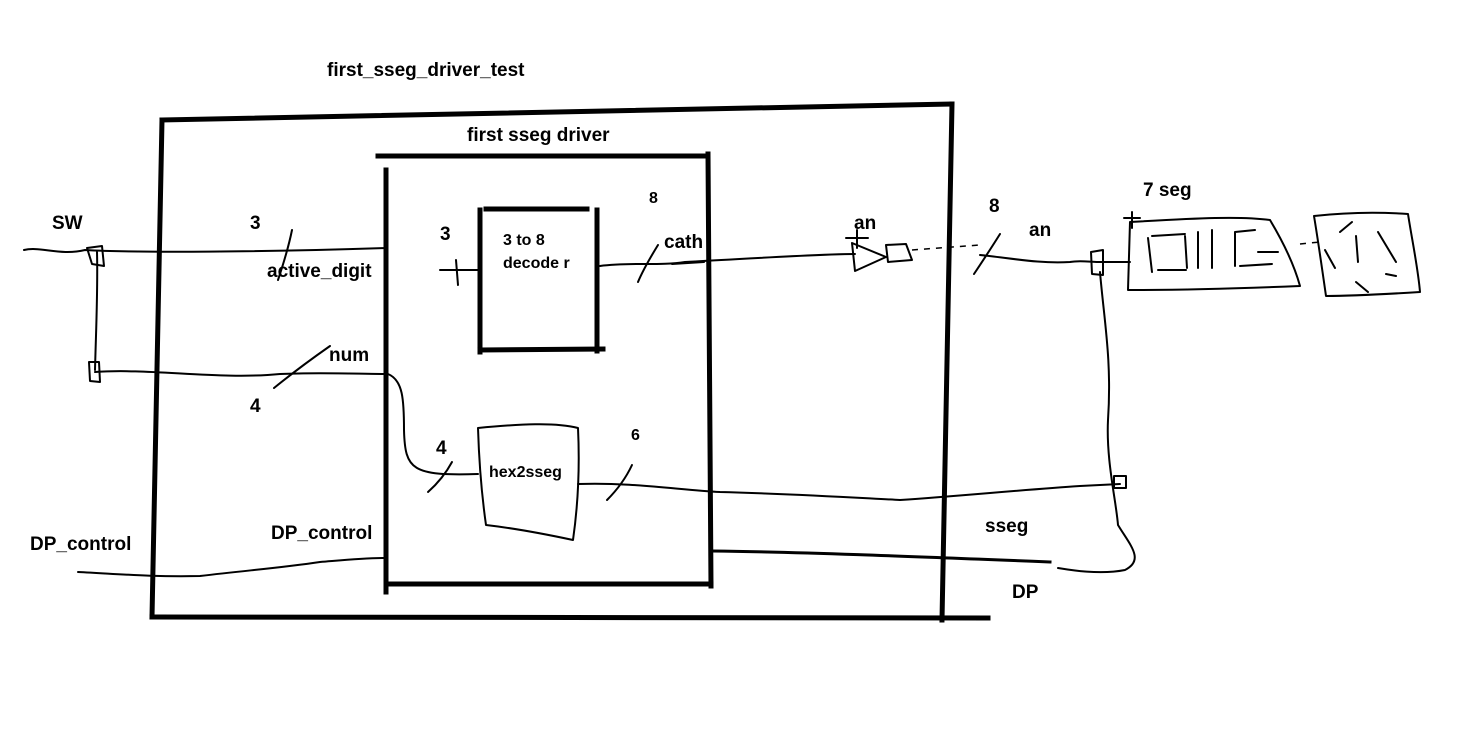 The width and height of the screenshot is (1459, 751). I want to click on hex2sseg-block, so click(528, 482).